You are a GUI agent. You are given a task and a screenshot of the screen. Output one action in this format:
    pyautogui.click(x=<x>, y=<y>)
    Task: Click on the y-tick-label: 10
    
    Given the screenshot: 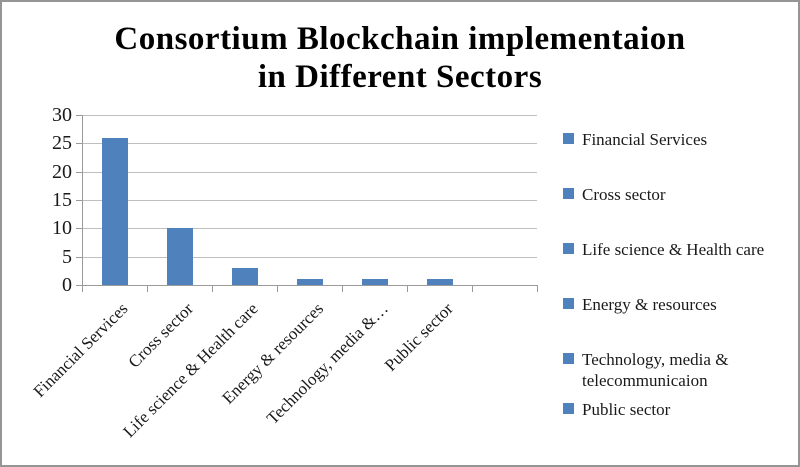 What is the action you would take?
    pyautogui.click(x=62, y=228)
    